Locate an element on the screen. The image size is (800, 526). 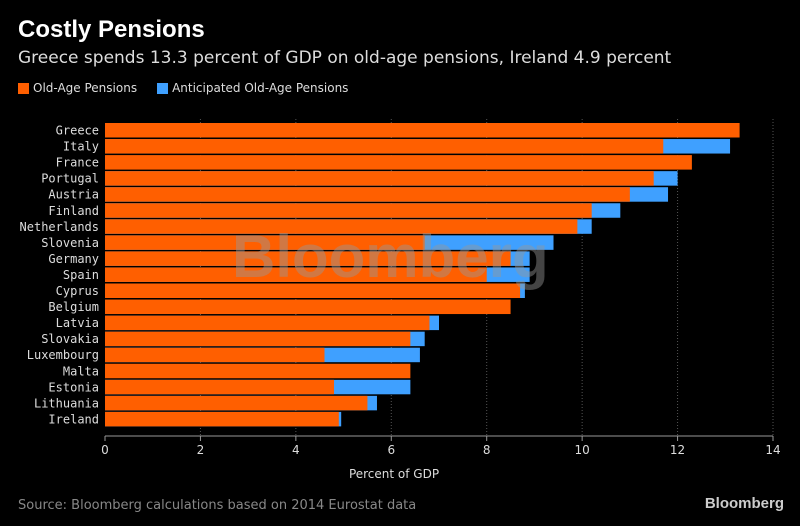
category-label: Netherlands is located at coordinates (59, 227).